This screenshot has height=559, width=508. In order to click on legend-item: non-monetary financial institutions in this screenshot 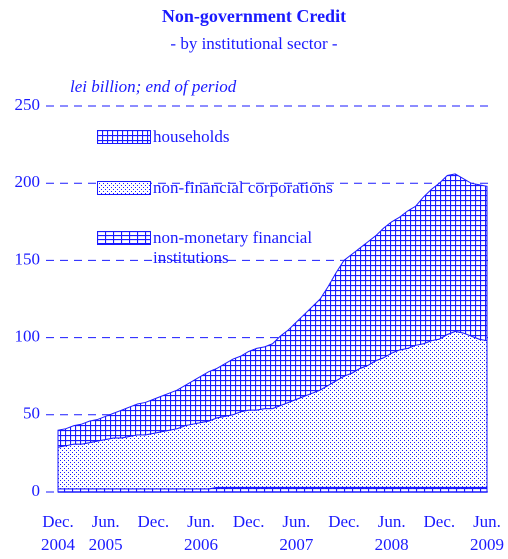, I will do `click(230, 248)`.